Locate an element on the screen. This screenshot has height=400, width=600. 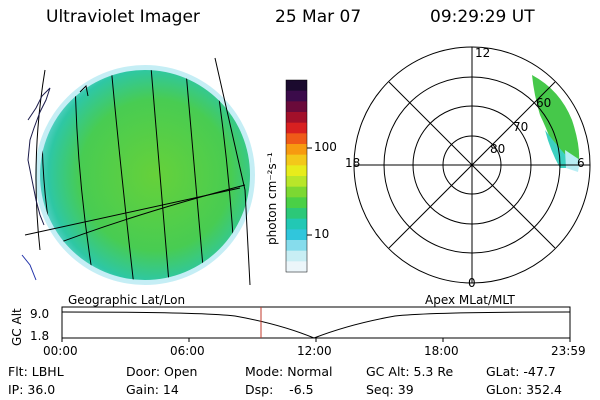
instrument-title: Ultraviolet Imager is located at coordinates (123, 17).